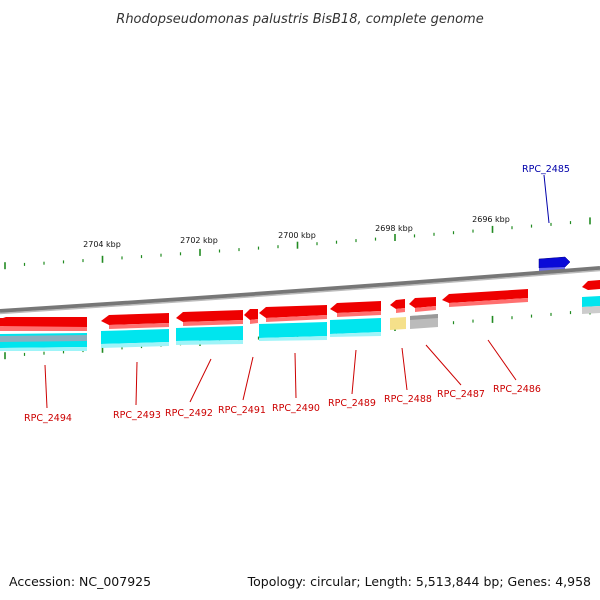  I want to click on reverse-genes, so click(300, 305).